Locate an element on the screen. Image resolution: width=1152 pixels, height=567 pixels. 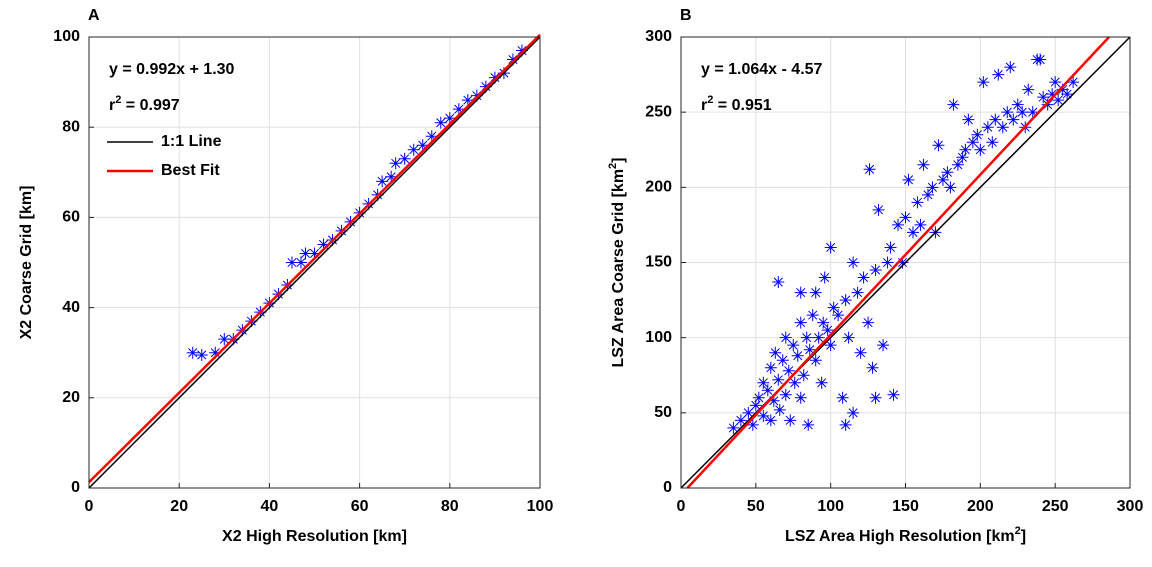
annotation-part: y = 1.064x - 4.57 is located at coordinates (762, 69).